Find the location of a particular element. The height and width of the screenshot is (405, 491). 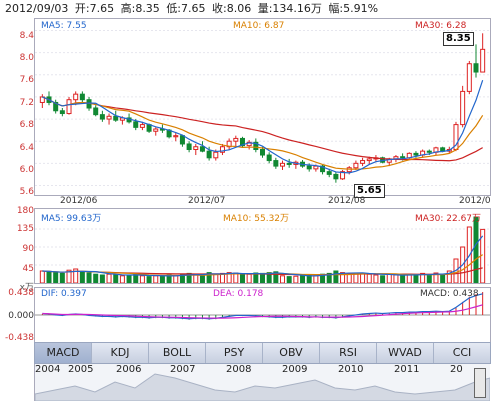

volume-y-tick-top: 180 is located at coordinates (25, 211).